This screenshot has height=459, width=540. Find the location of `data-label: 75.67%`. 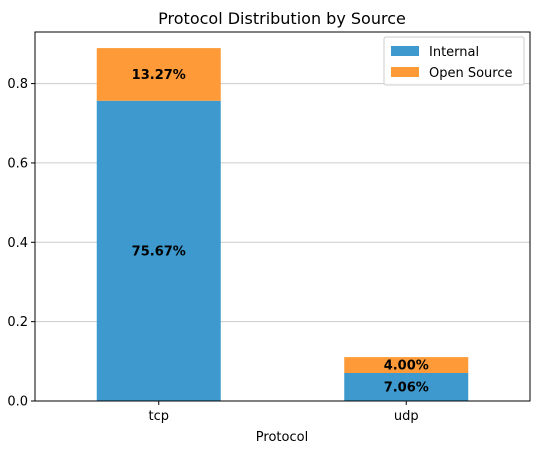

data-label: 75.67% is located at coordinates (159, 251).